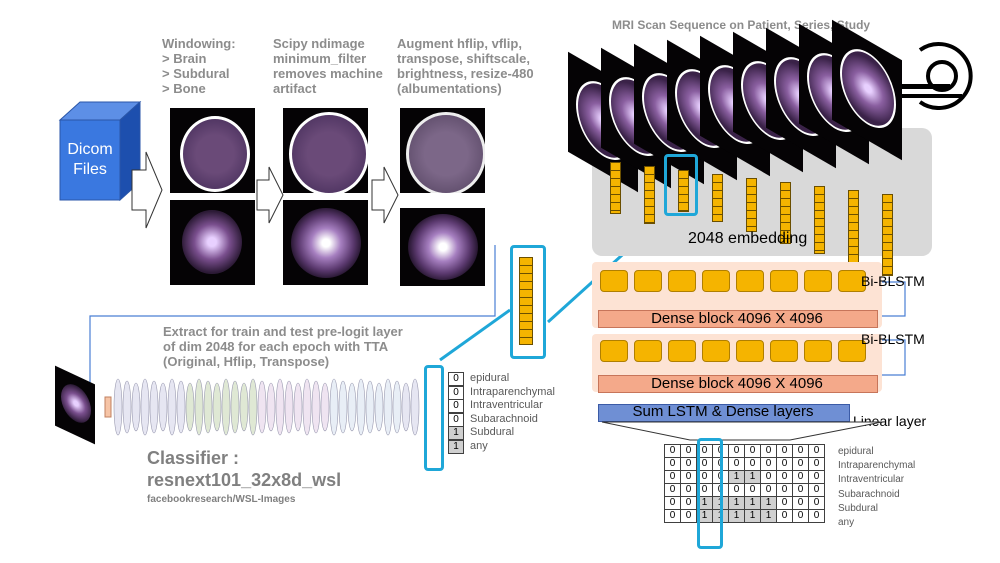 The width and height of the screenshot is (1000, 563). Describe the element at coordinates (526, 301) in the screenshot. I see `embedding-vector` at that location.